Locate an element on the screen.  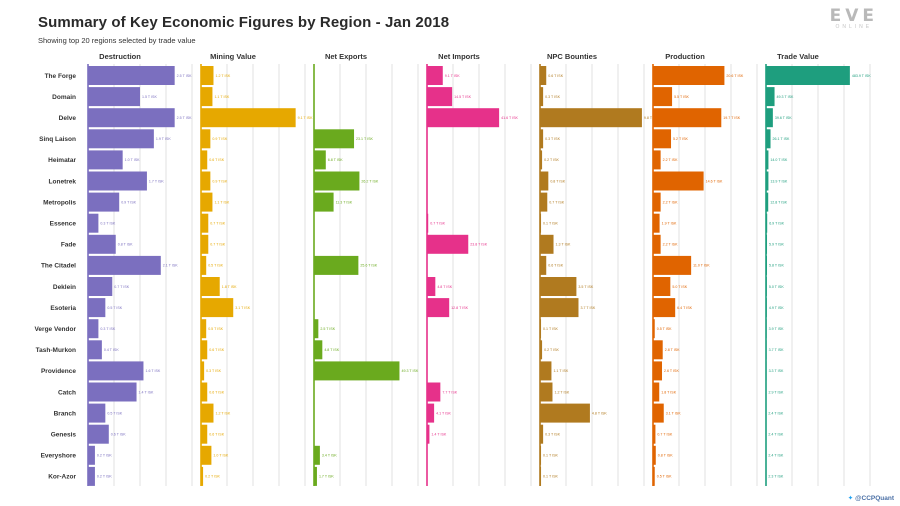
bar-production-branch is located at coordinates (658, 413).